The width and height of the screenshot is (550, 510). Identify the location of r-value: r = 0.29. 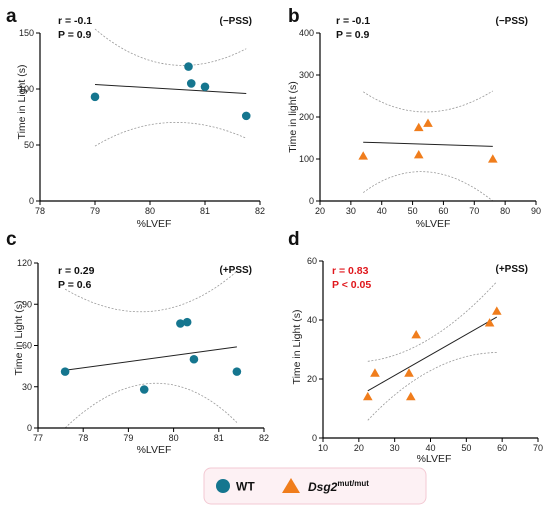
(76, 271).